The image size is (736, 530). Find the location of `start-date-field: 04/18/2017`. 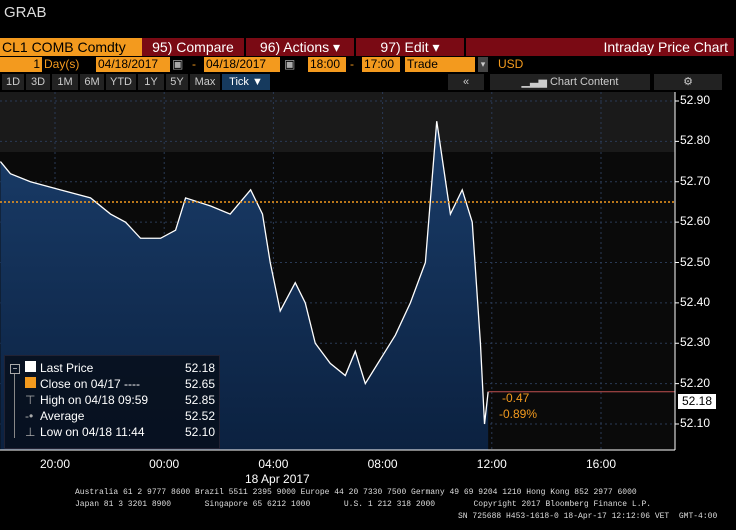

start-date-field: 04/18/2017 is located at coordinates (133, 64).